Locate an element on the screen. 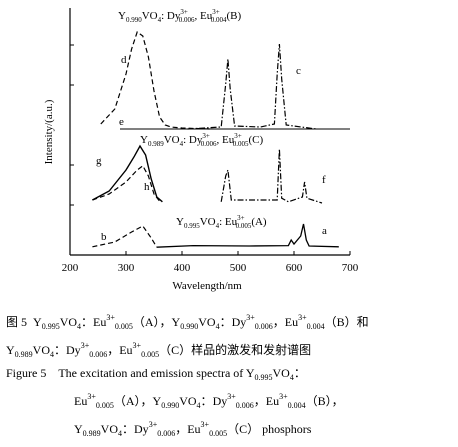 The width and height of the screenshot is (458, 447). panel-c-title: Y0.989VO4: Dy3+ 0.006, Eu3+ 0.005(C) is located at coordinates (201, 140).